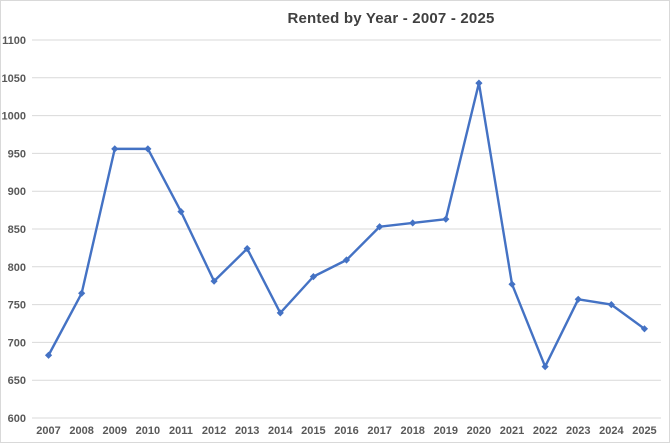 This screenshot has width=670, height=443. I want to click on x-tick-label: 2016, so click(346, 431).